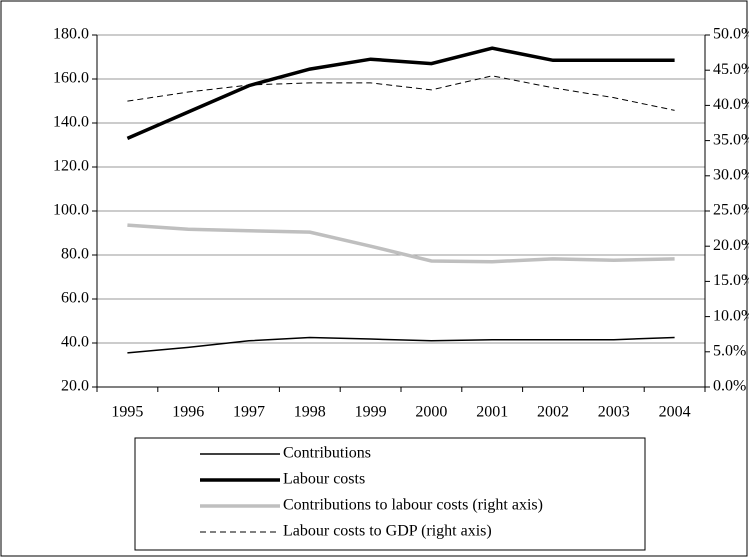 The image size is (749, 558). What do you see at coordinates (188, 412) in the screenshot?
I see `x-tick-label: 1996` at bounding box center [188, 412].